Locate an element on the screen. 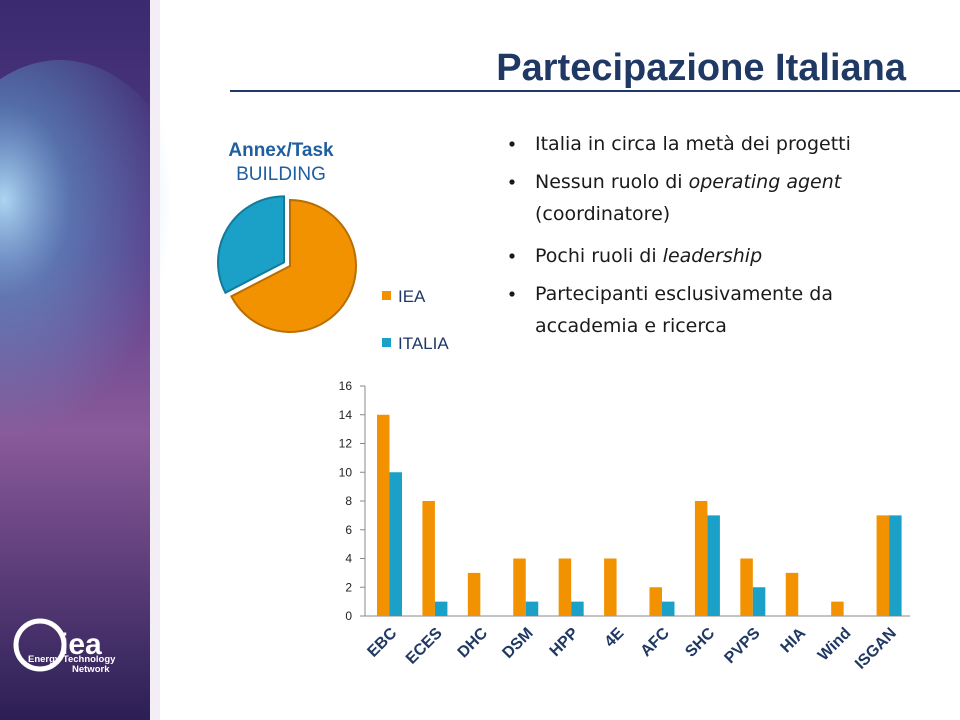 The height and width of the screenshot is (720, 960). bullet-segment: operating agent is located at coordinates (766, 182).